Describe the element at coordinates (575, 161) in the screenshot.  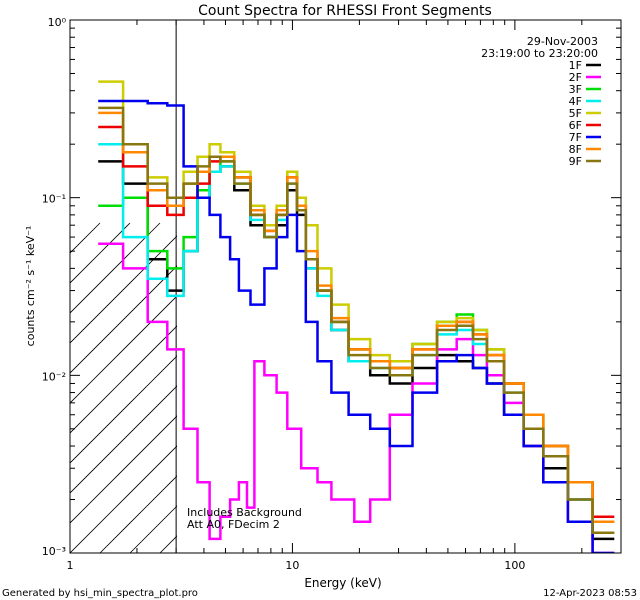
I see `legend-label-9F: 9F` at that location.